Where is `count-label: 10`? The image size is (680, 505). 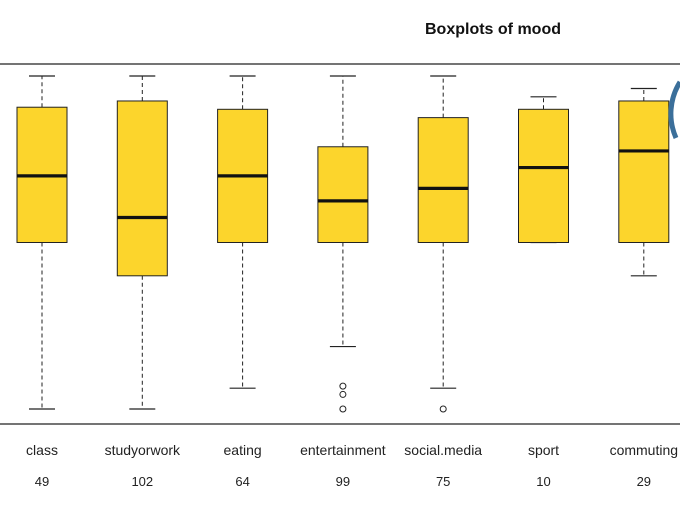
count-label: 10 is located at coordinates (543, 481).